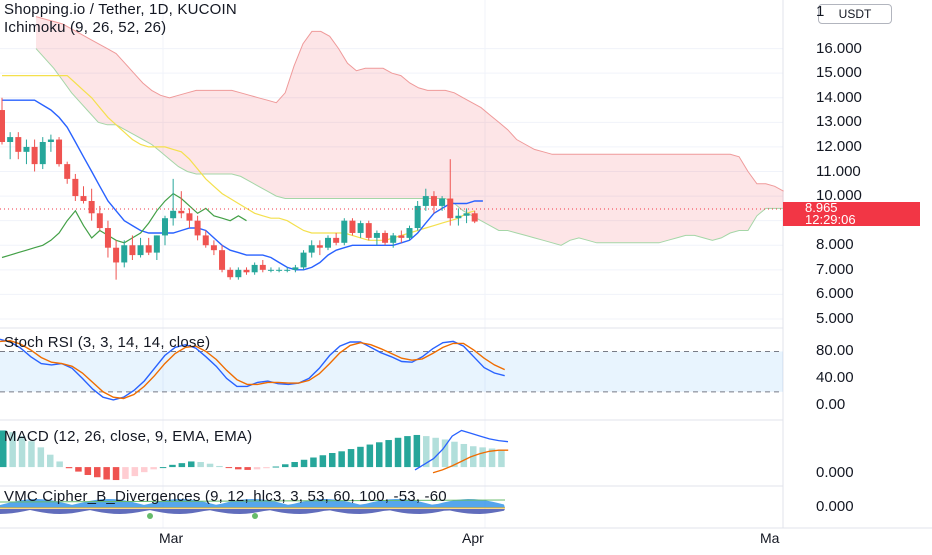 The width and height of the screenshot is (932, 555). What do you see at coordinates (85, 27) in the screenshot?
I see `ichimoku-label: Ichimoku (9, 26, 52, 26)` at bounding box center [85, 27].